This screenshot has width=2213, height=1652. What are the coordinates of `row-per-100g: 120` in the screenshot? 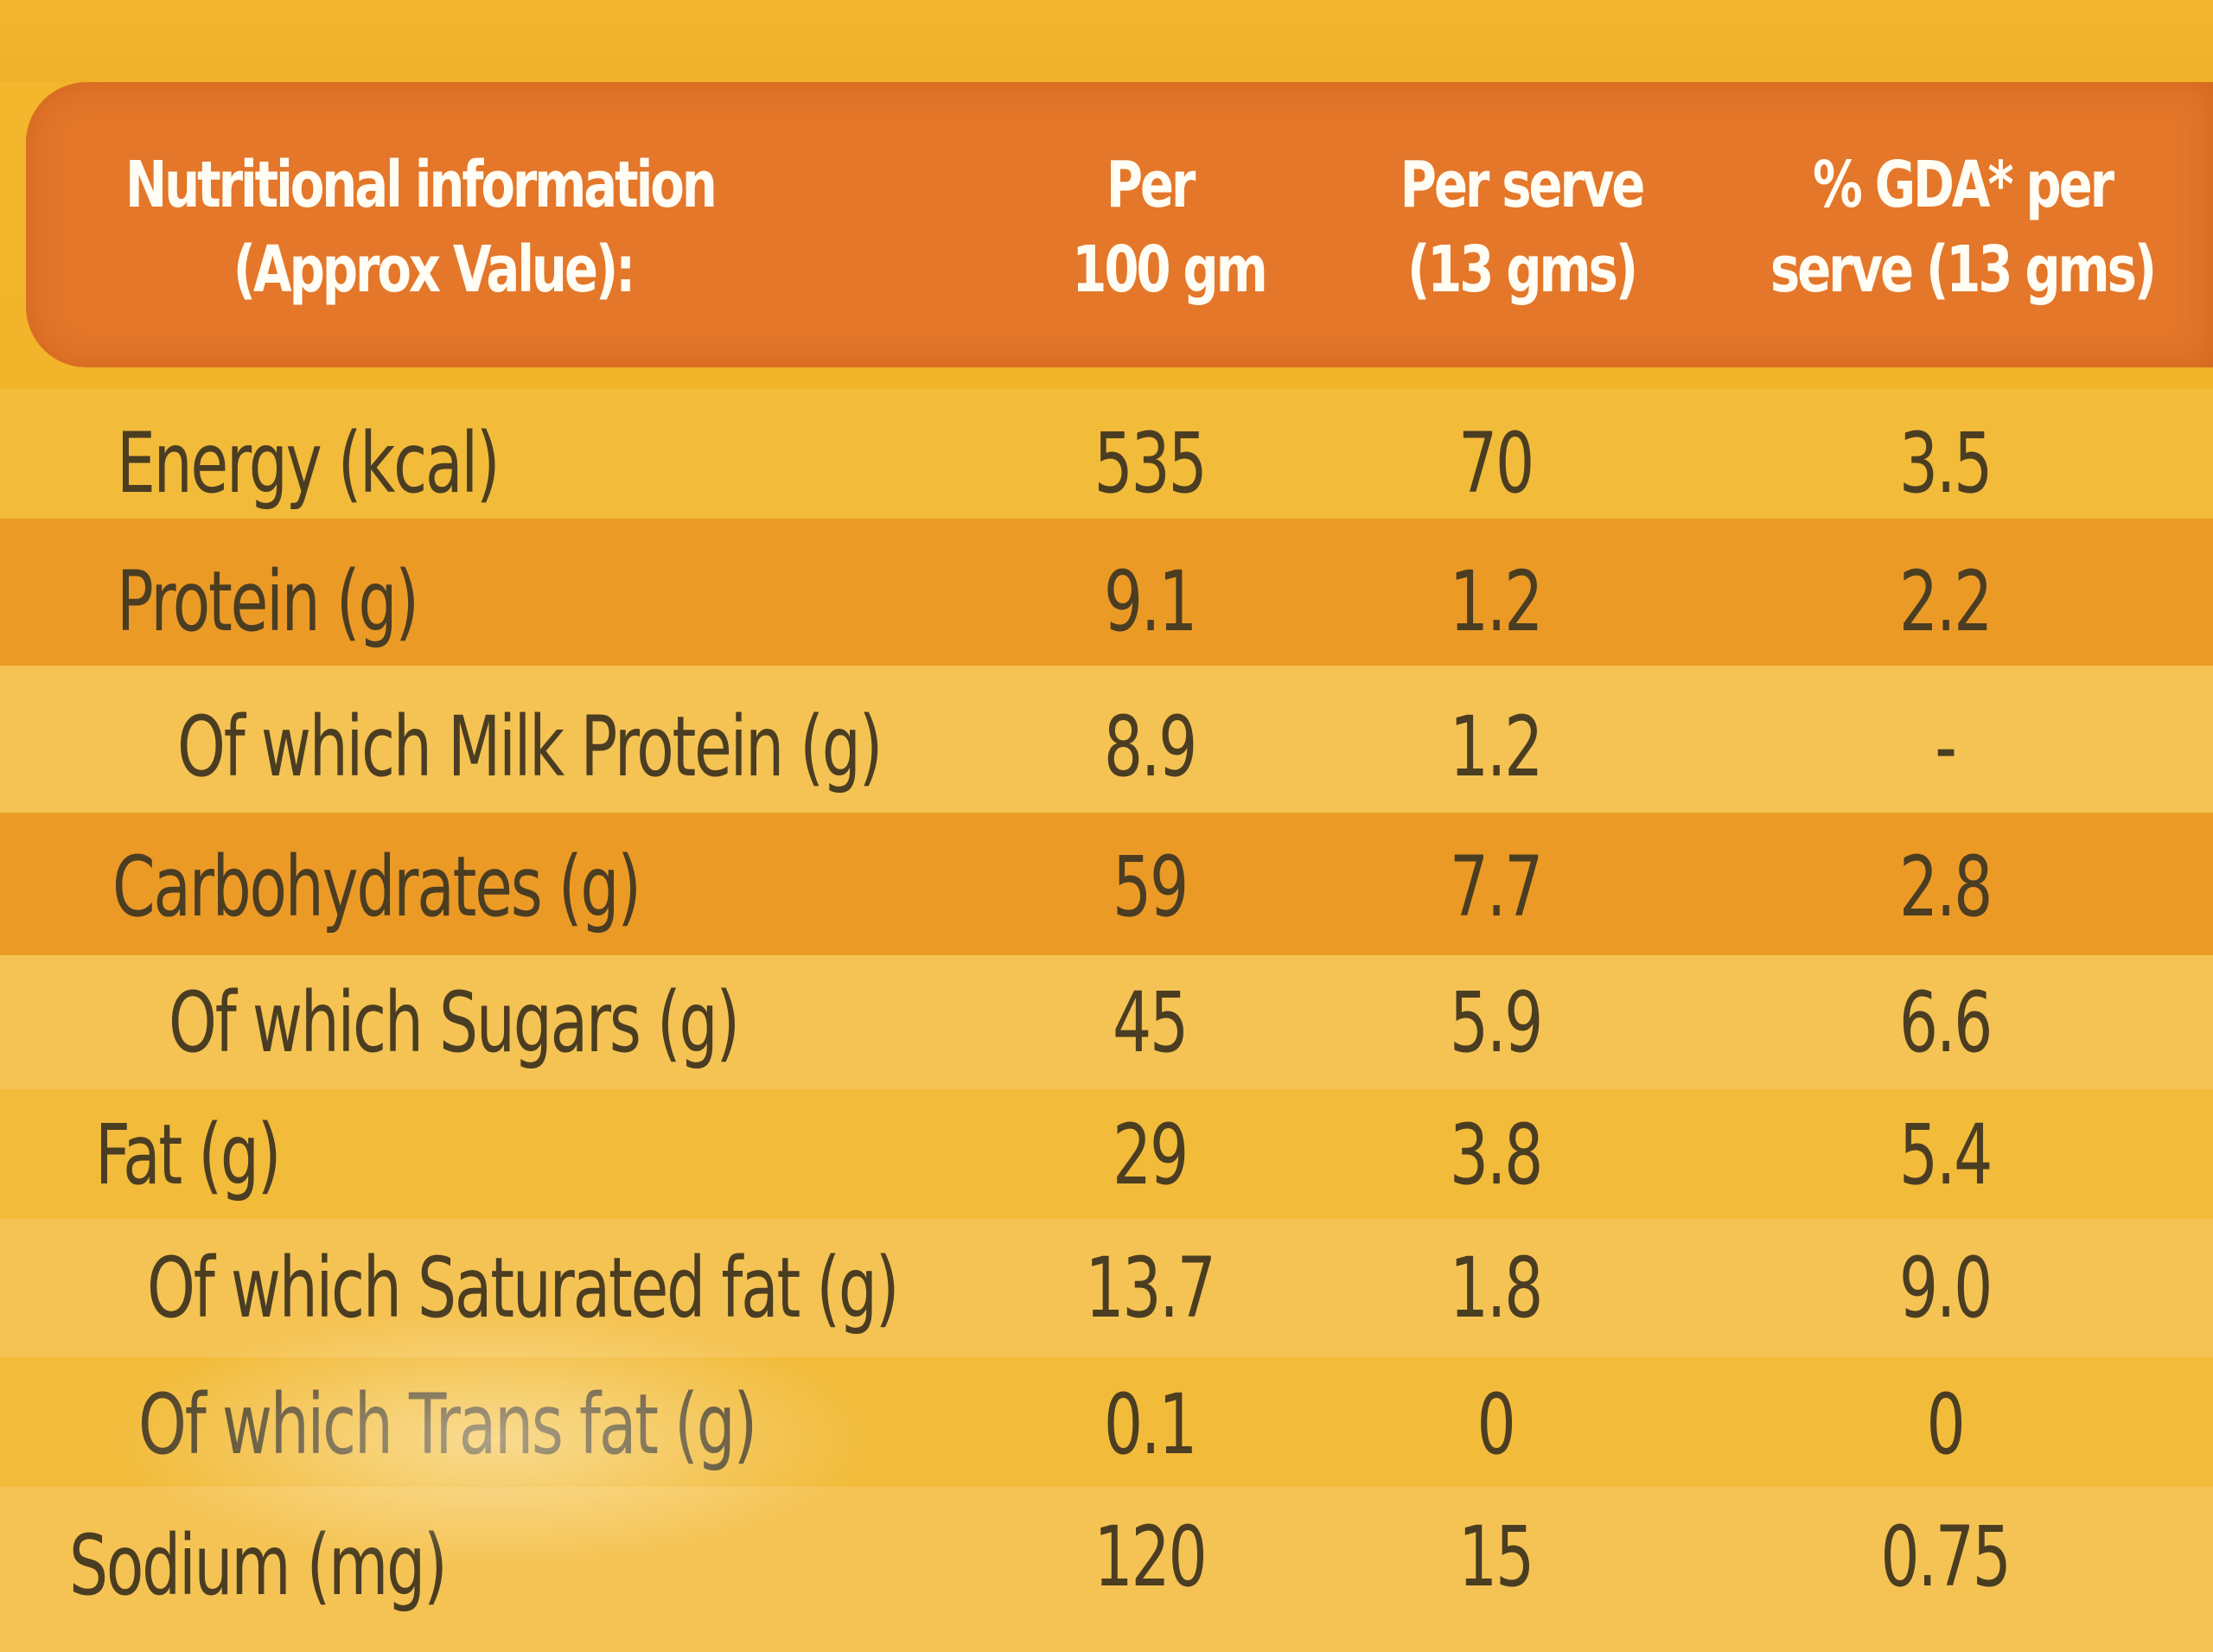 It's located at (1151, 1557).